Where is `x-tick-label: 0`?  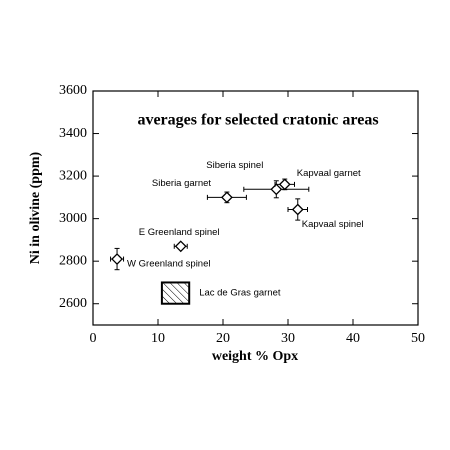 x-tick-label: 0 is located at coordinates (93, 338).